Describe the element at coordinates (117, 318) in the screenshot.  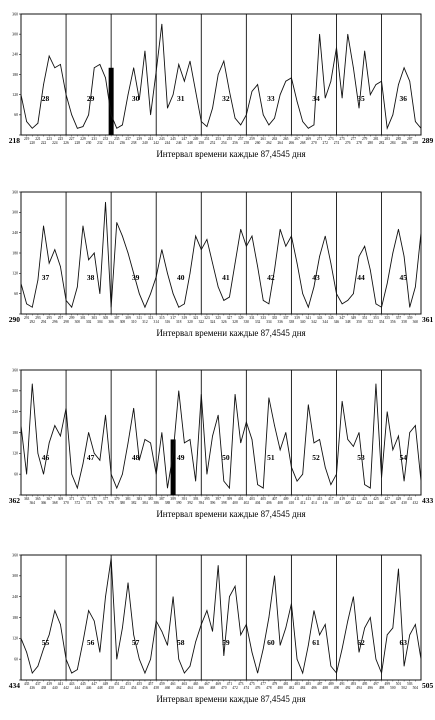
I see `x-tick-label: 307` at that location.